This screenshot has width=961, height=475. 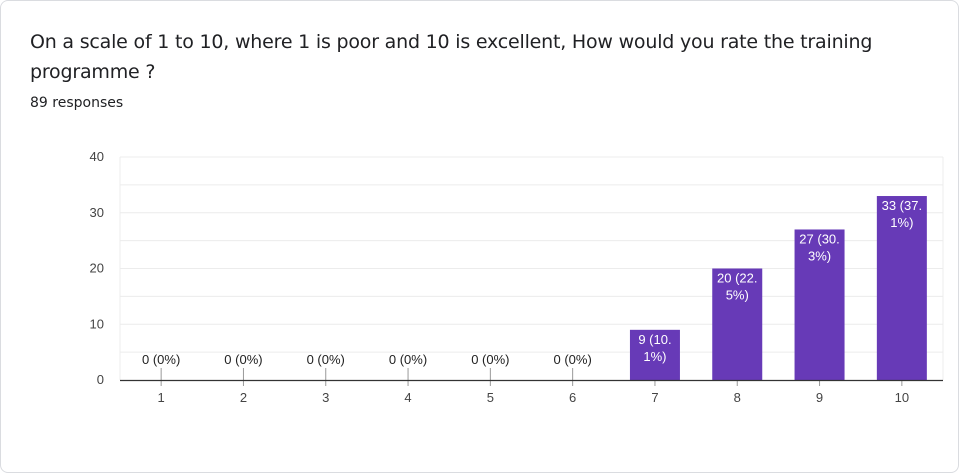 What do you see at coordinates (902, 205) in the screenshot?
I see `data-label: 33 (37.` at bounding box center [902, 205].